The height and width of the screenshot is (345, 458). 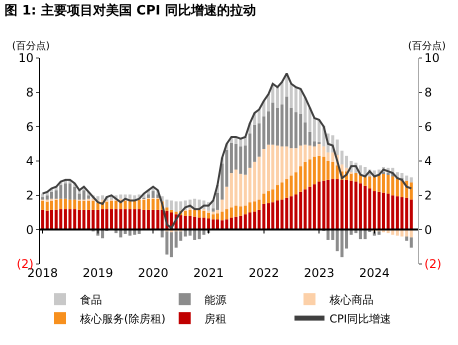 I want to click on y-tick-label: 6, so click(x=30, y=127).